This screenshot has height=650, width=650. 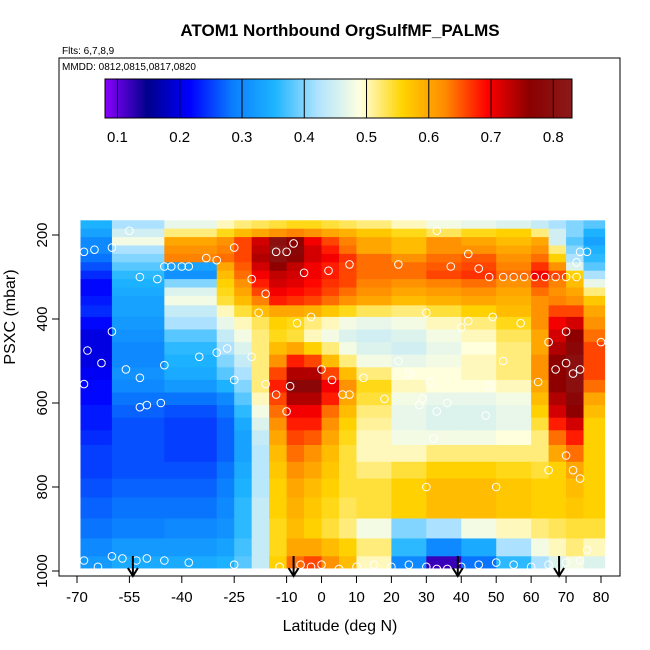 What do you see at coordinates (426, 597) in the screenshot?
I see `x-tick-label: 30` at bounding box center [426, 597].